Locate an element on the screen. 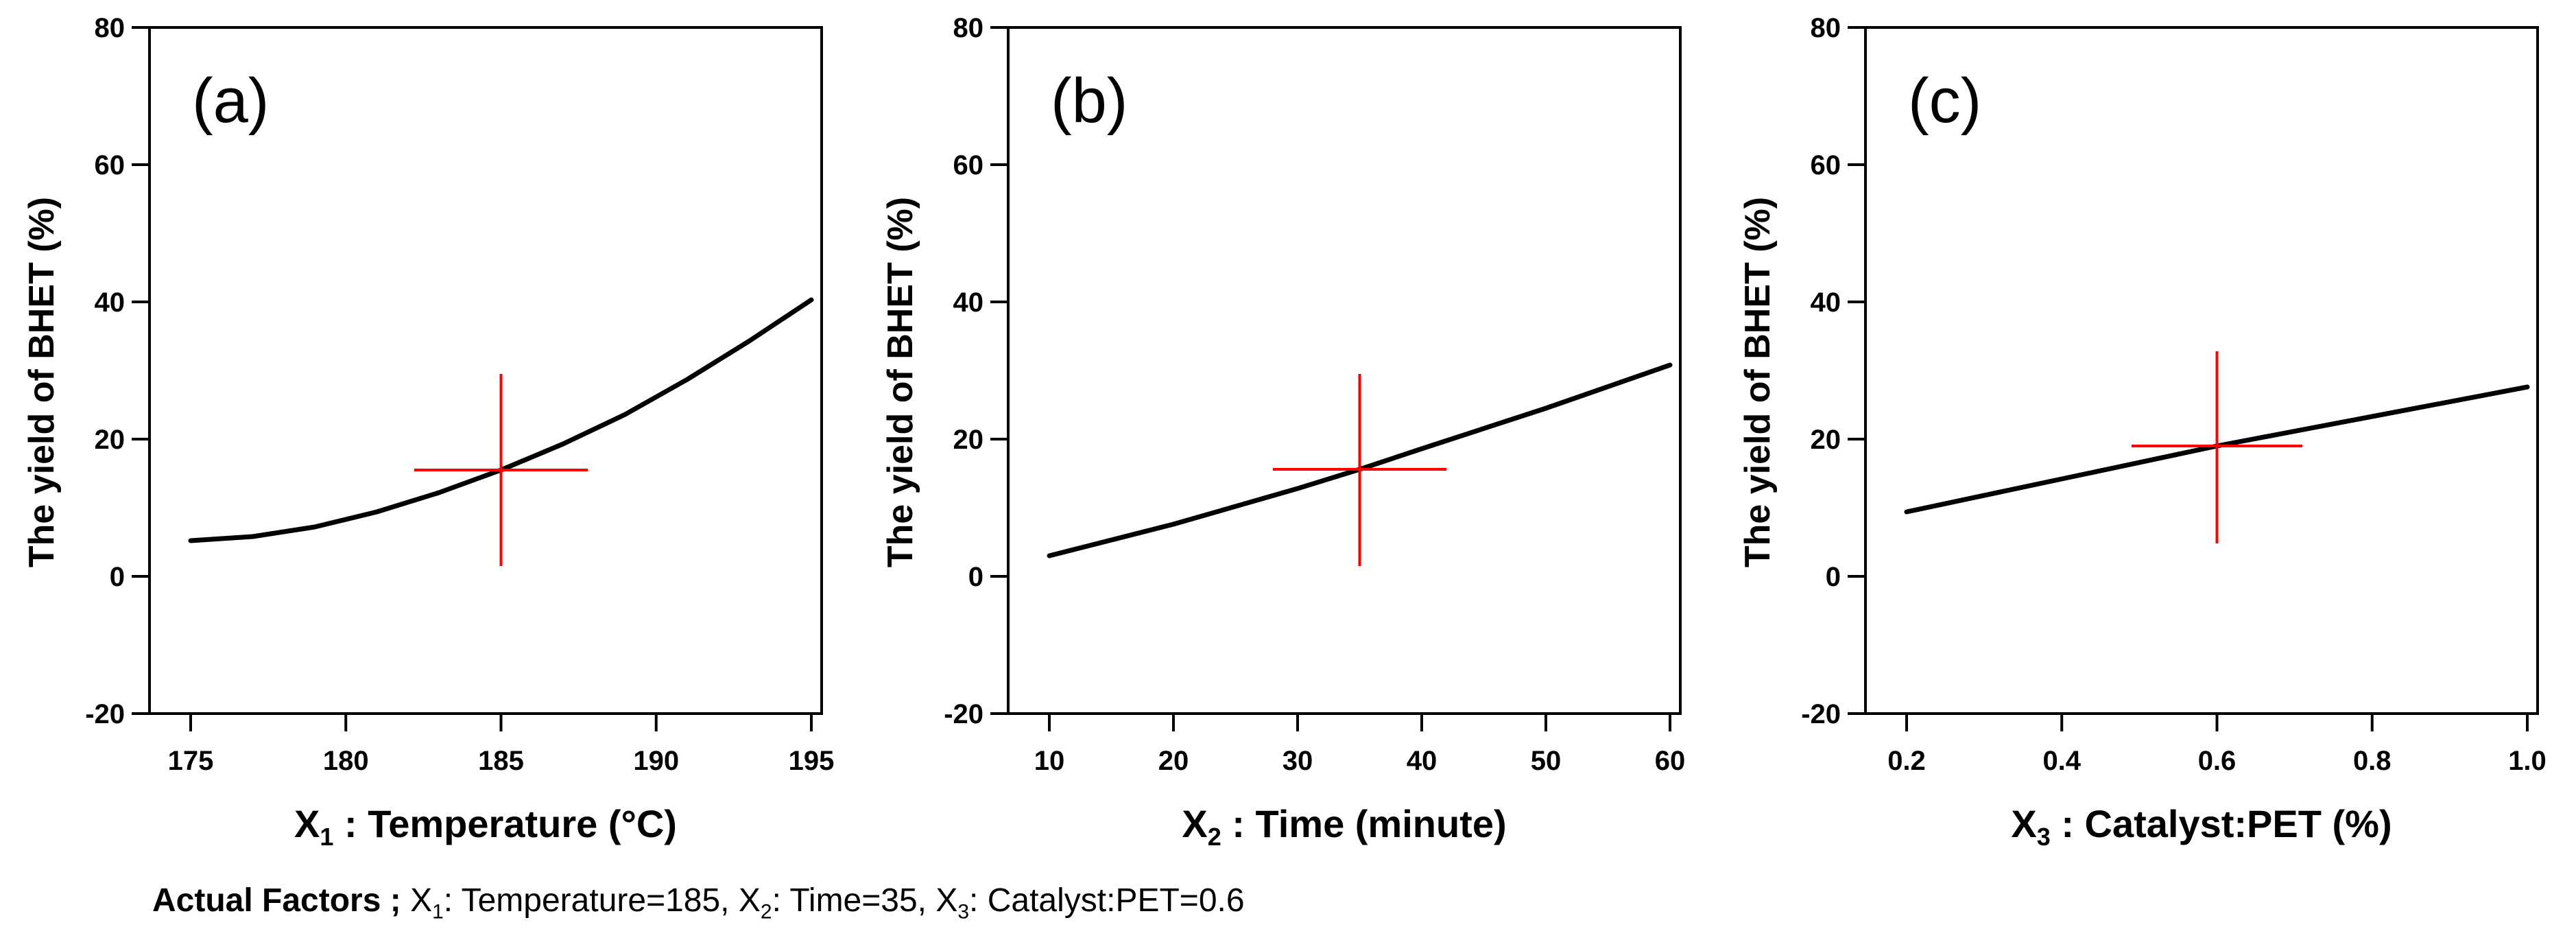  x-tick-label: 175 is located at coordinates (191, 761).